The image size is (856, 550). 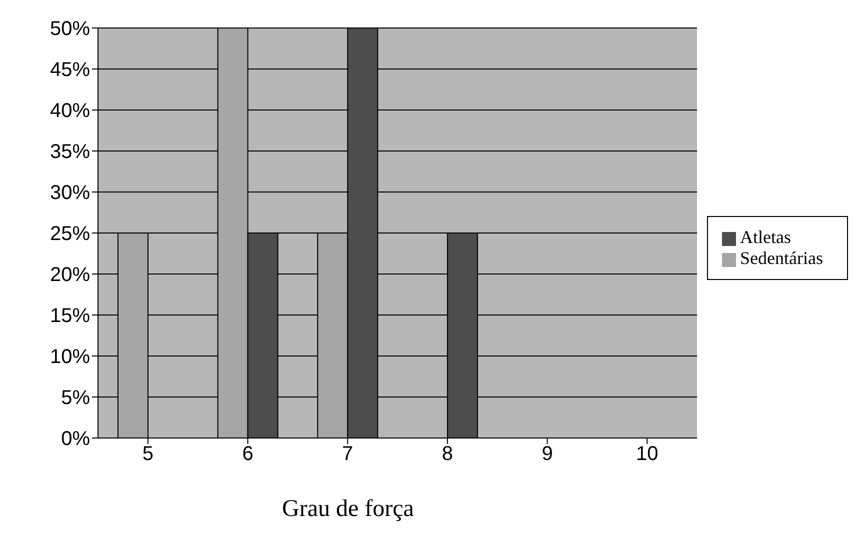 What do you see at coordinates (70, 316) in the screenshot?
I see `y-tick-label: 15%` at bounding box center [70, 316].